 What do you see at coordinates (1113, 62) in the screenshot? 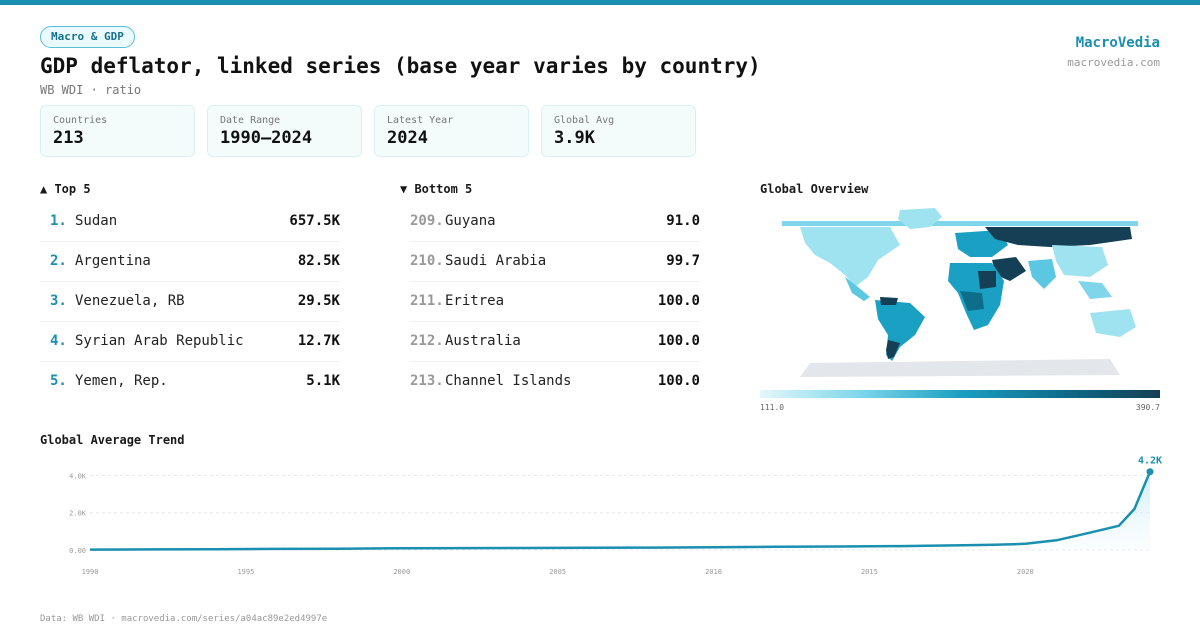
I see `brand-url: macrovedia.com` at bounding box center [1113, 62].